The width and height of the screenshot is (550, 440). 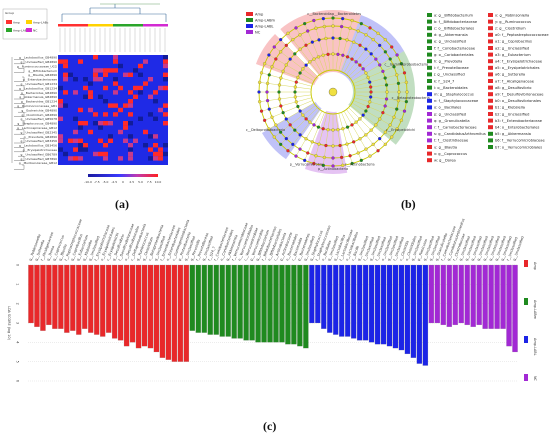 I want to click on group-legend-label: NC, so click(x=35, y=31).